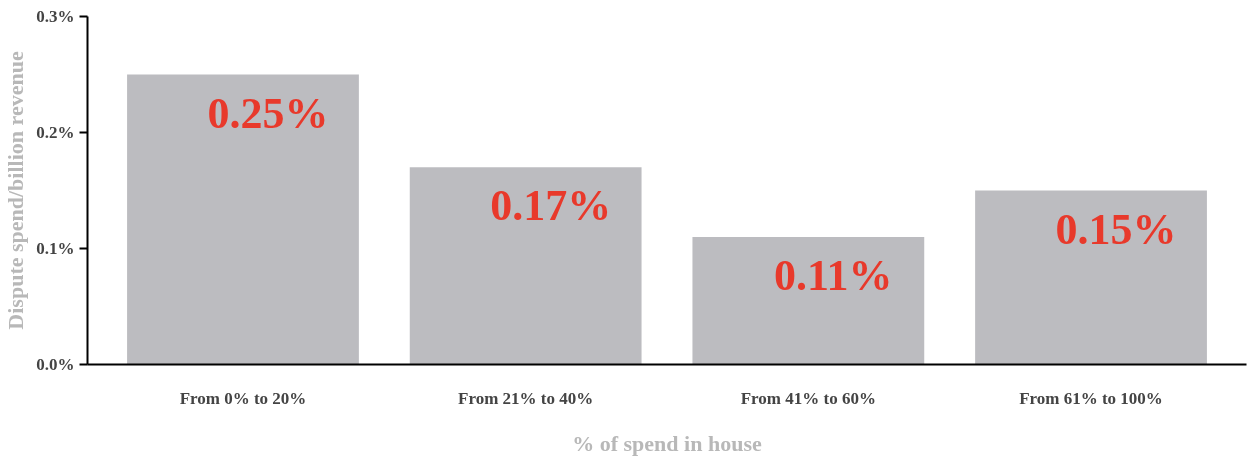  I want to click on x-tick-label: From 21% to 40%, so click(526, 398).